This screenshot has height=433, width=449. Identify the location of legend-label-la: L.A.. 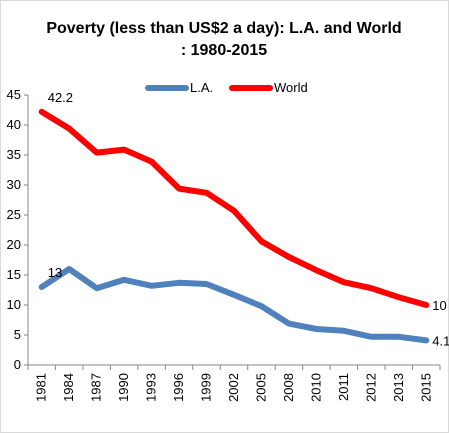
(201, 87).